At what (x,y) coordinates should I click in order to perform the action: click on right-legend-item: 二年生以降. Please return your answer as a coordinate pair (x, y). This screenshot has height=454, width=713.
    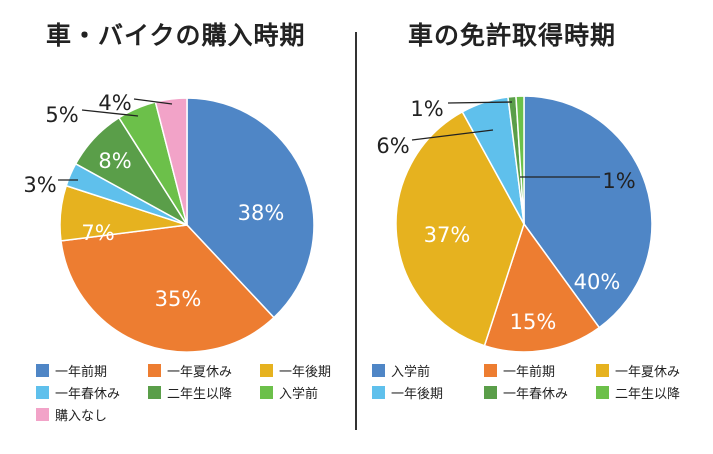
    Looking at the image, I should click on (638, 392).